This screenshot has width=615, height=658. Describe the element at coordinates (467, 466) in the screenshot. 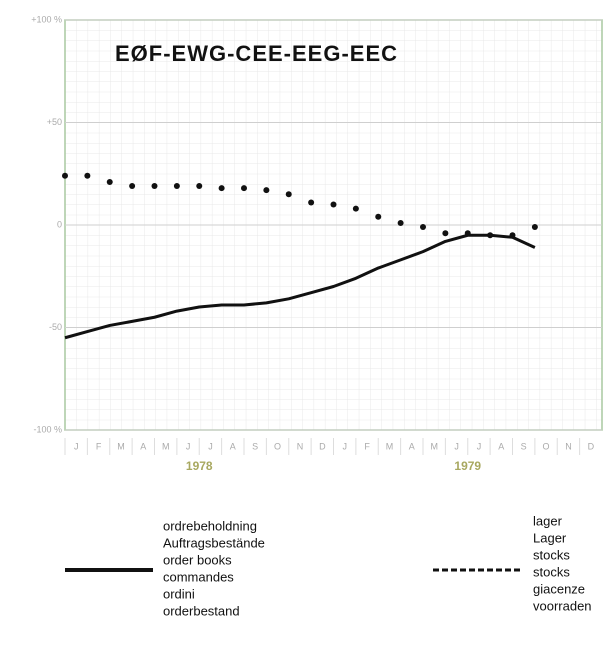

I see `year-label: 1979` at that location.